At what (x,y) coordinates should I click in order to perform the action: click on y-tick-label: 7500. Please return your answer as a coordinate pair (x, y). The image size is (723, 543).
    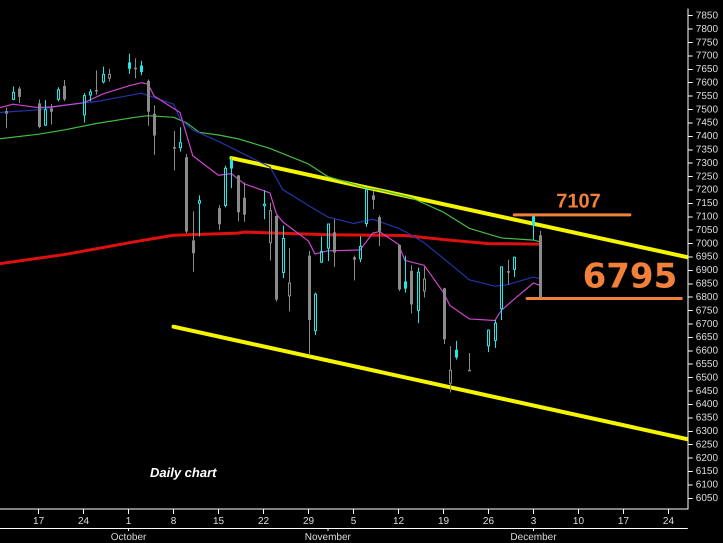
    Looking at the image, I should click on (707, 110).